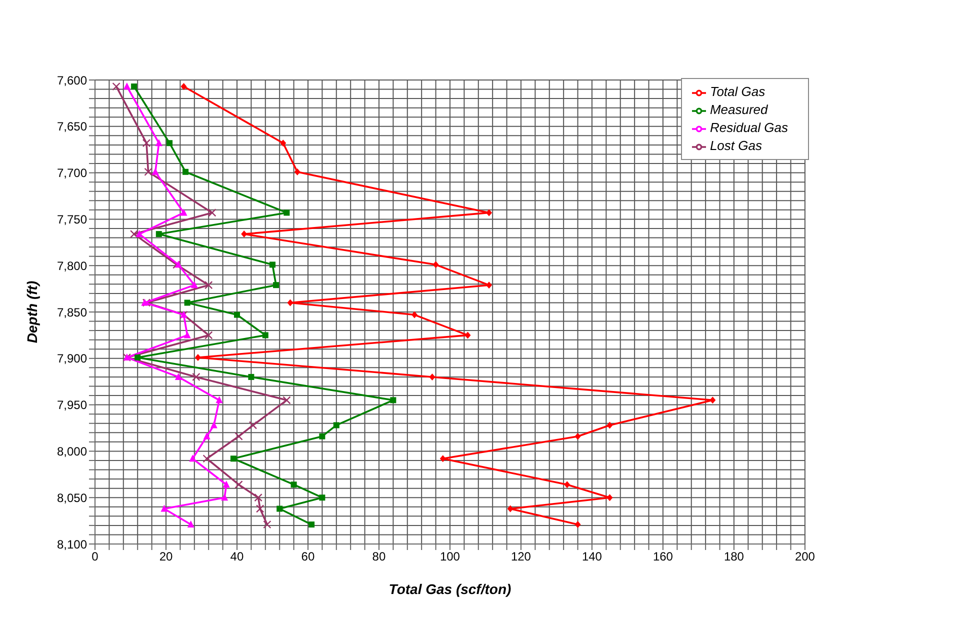 The height and width of the screenshot is (622, 967). I want to click on x-tick-label: 100, so click(450, 557).